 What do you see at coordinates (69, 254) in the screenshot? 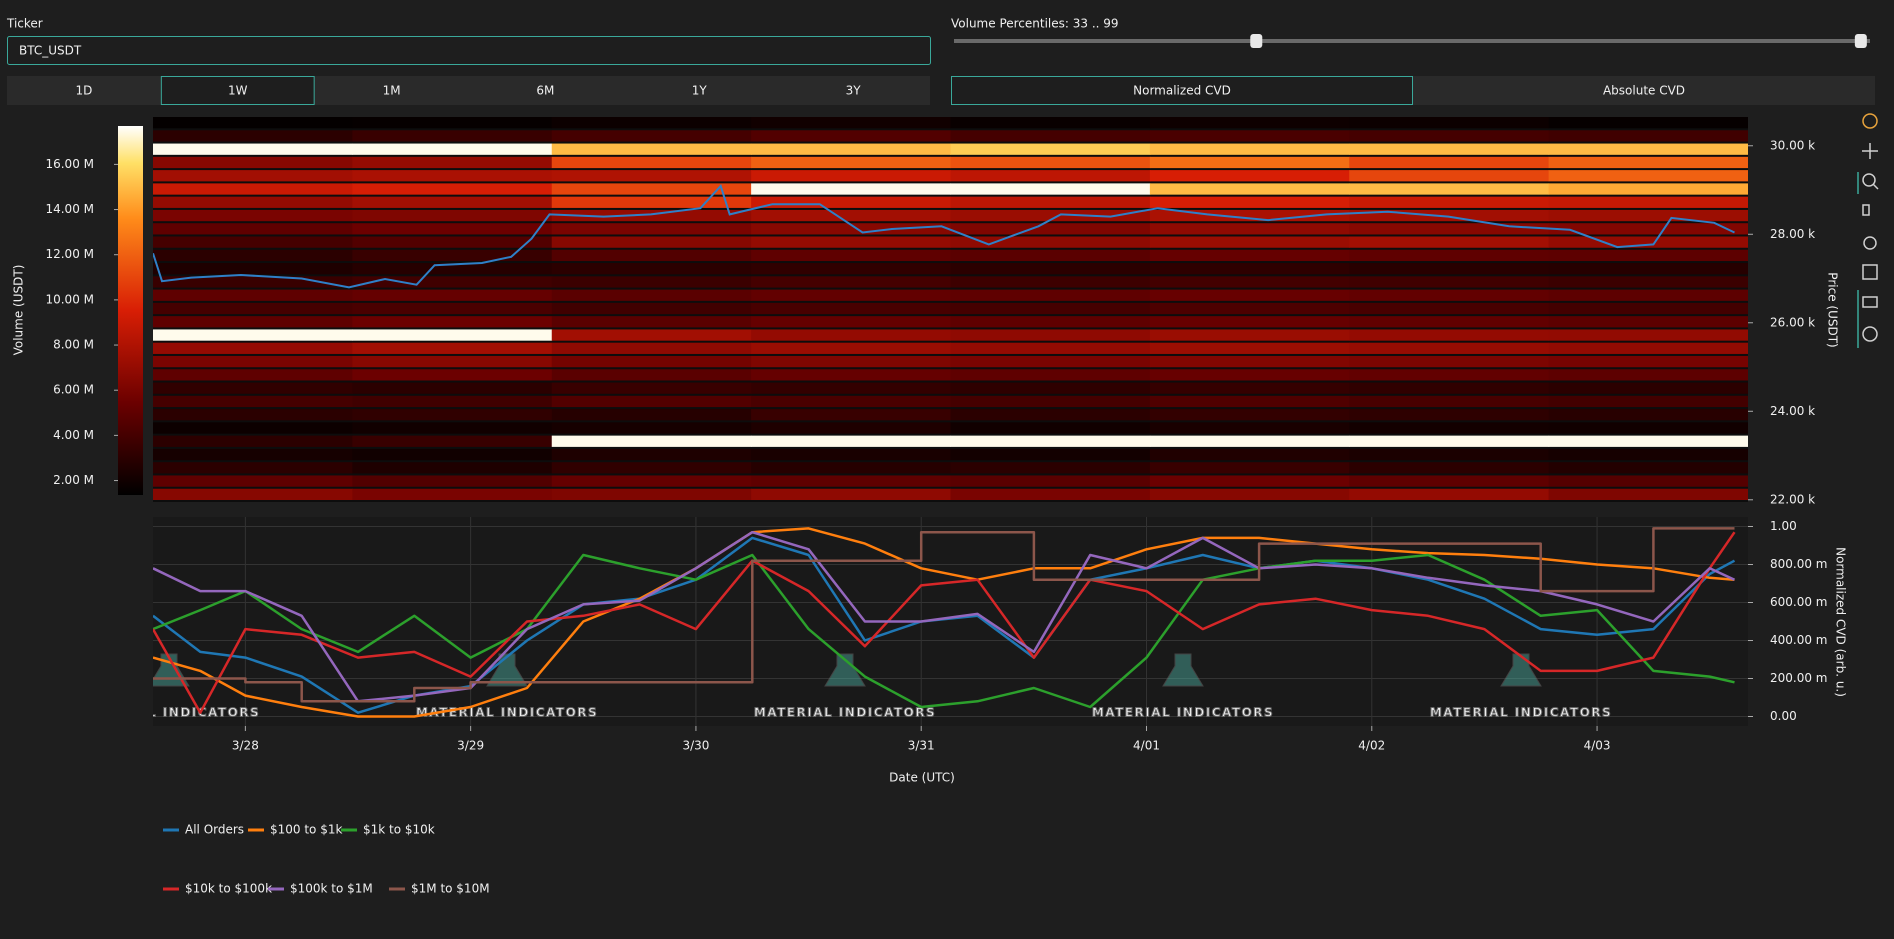
I see `colorbar-tick-label: 12.00 M` at bounding box center [69, 254].